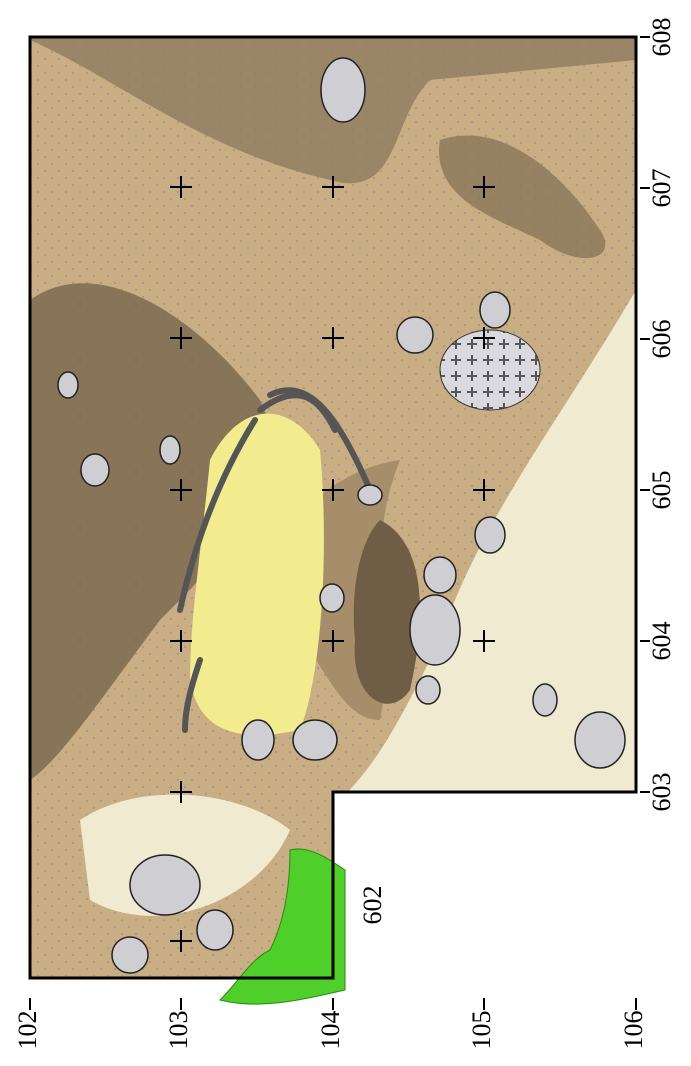 This screenshot has width=691, height=1066. Describe the element at coordinates (178, 1030) in the screenshot. I see `bottom-label: 103` at that location.